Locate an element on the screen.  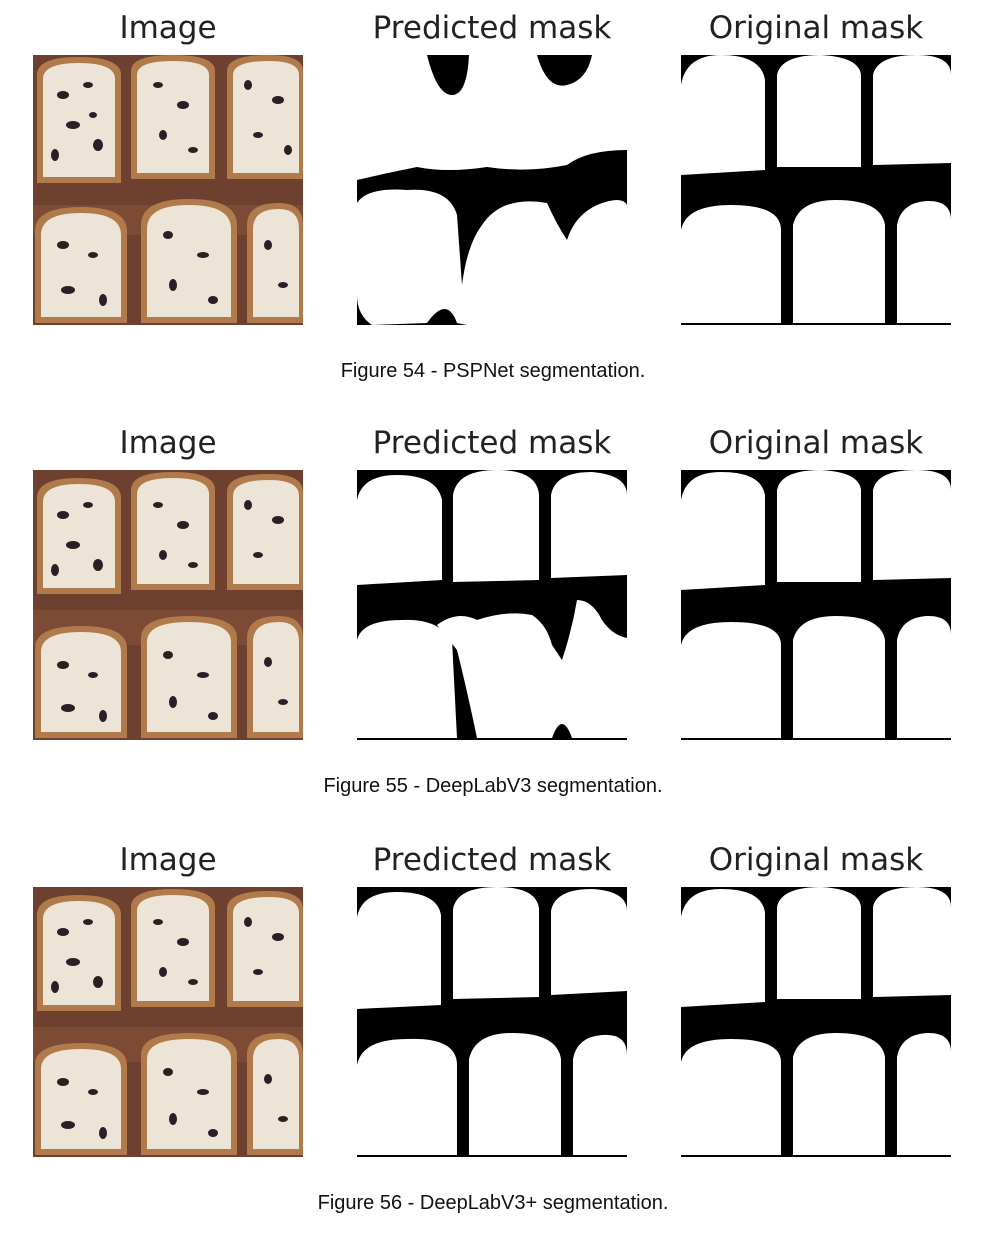
figure-caption: Figure 55 - DeepLabV3 segmentation. is located at coordinates (493, 786).